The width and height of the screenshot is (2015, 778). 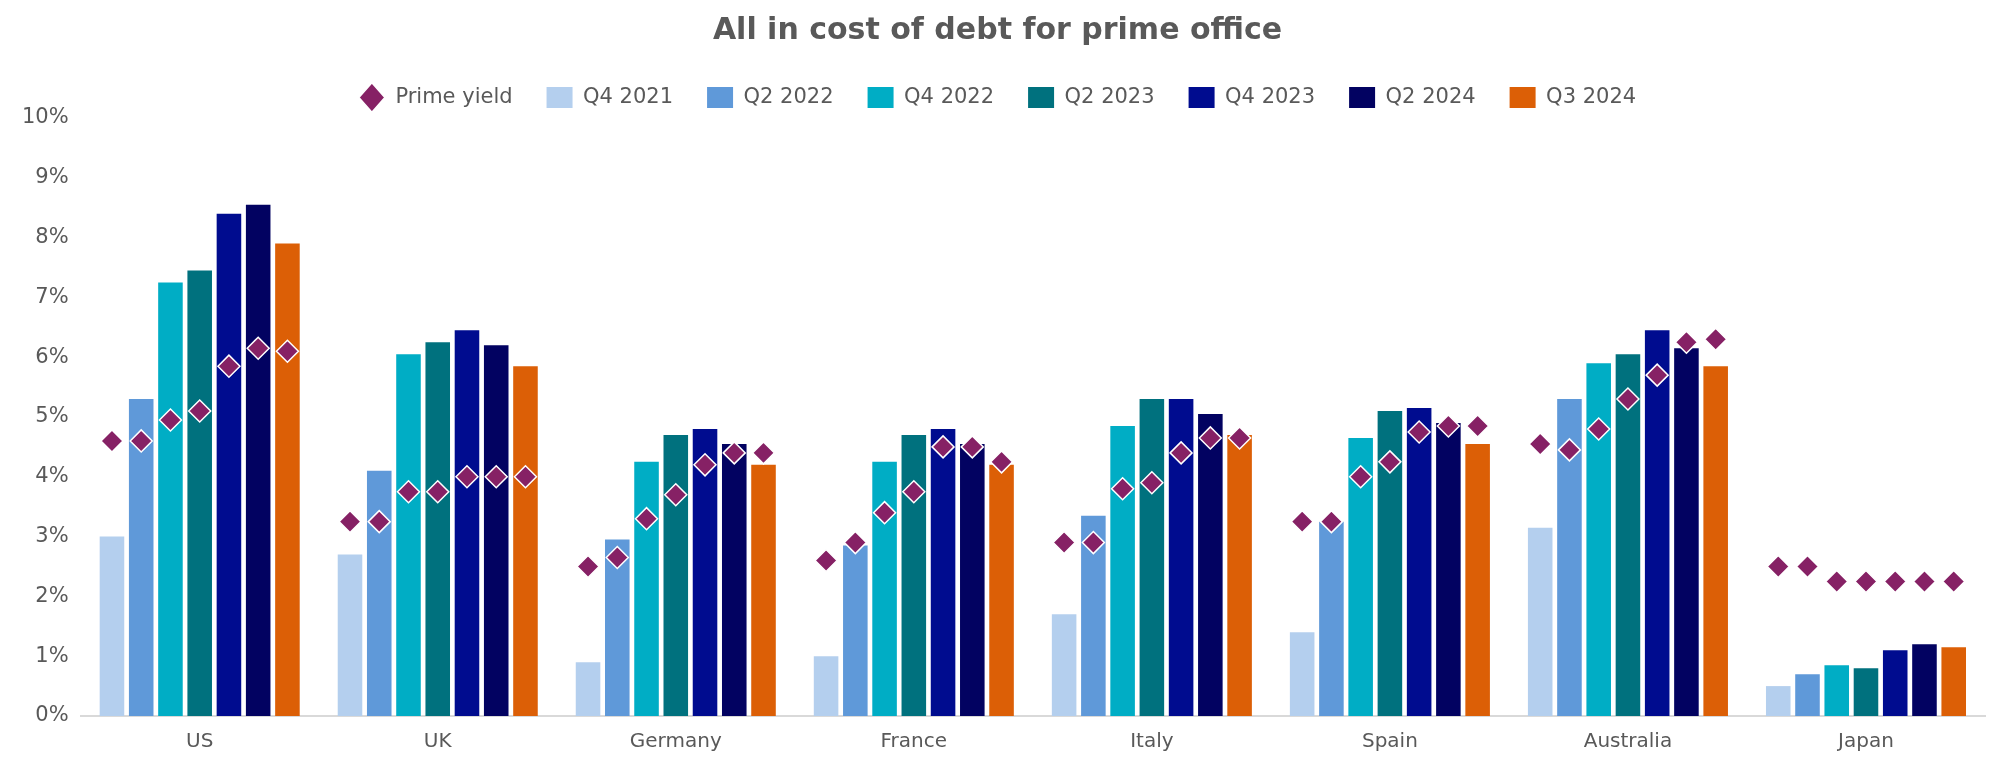 I want to click on y-tick-label: 6%, so click(x=52, y=355).